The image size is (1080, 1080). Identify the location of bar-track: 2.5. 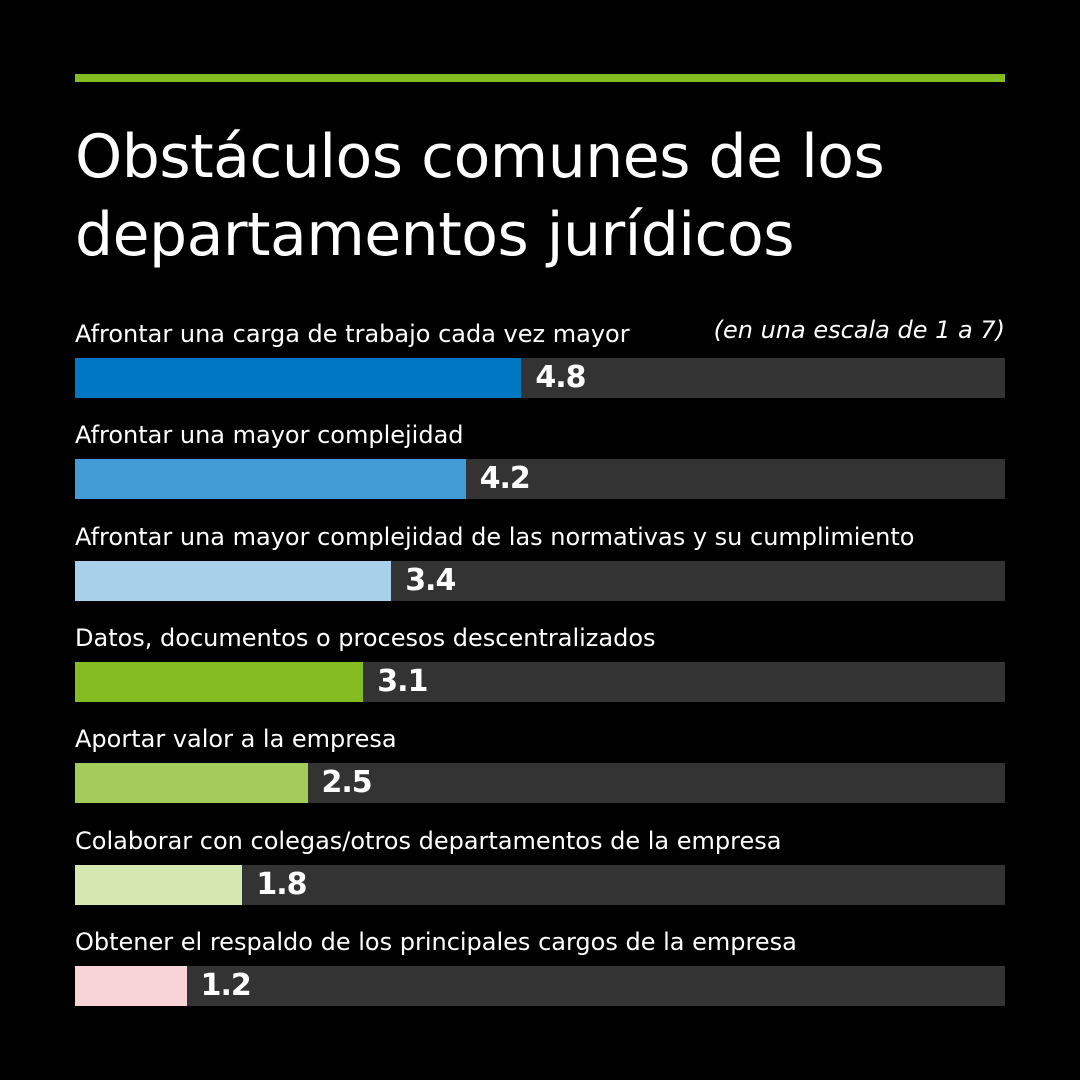
(540, 783).